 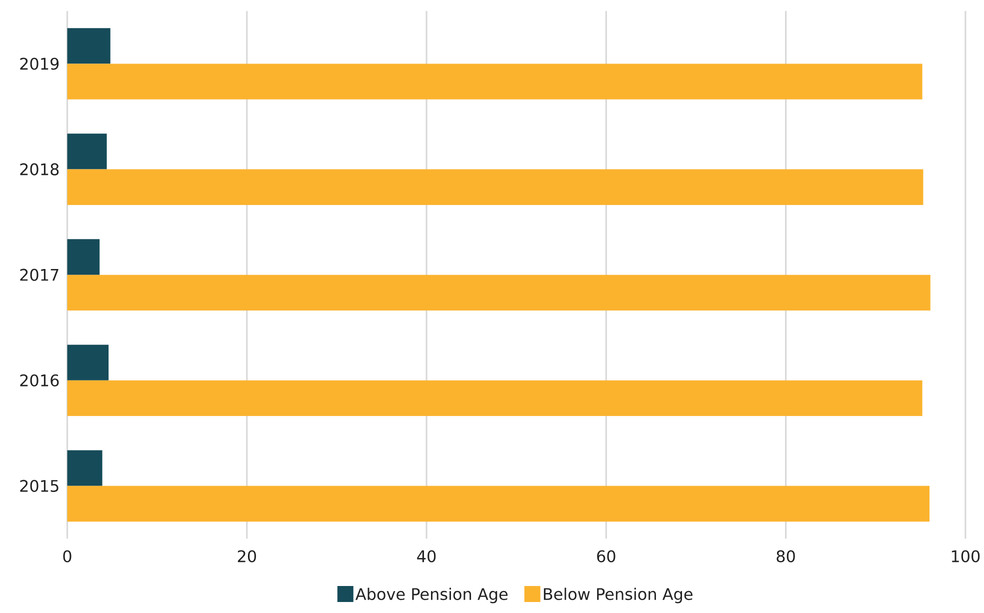 What do you see at coordinates (39, 169) in the screenshot?
I see `y-tick-label: 2018` at bounding box center [39, 169].